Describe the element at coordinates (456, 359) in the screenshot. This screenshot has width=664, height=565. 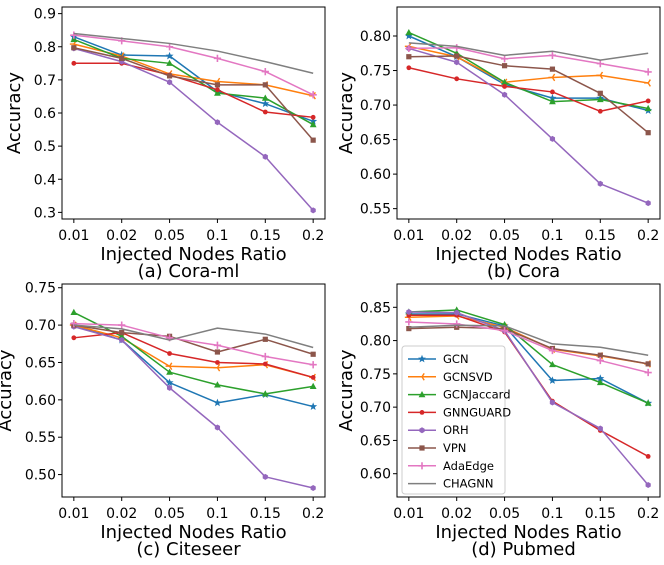
I see `legend-label: GCN` at that location.